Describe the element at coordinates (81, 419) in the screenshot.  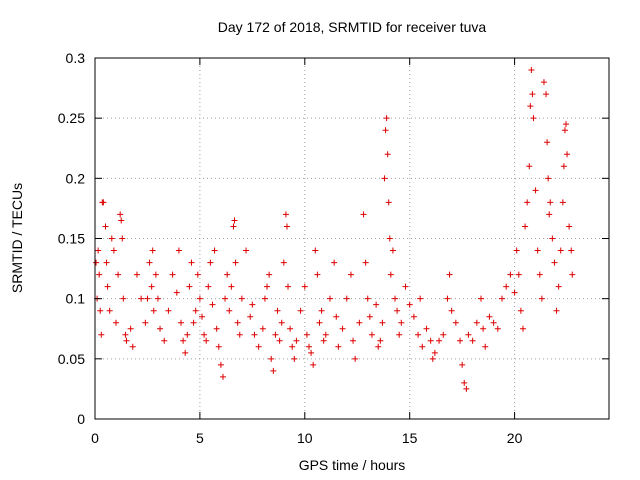
I see `y-tick-label: 0` at that location.